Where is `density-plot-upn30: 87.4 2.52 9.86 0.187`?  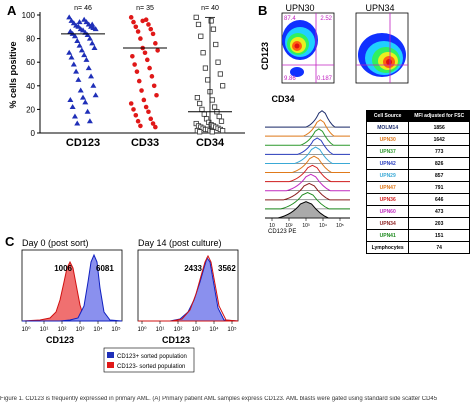 density-plot-upn30: 87.4 2.52 9.86 0.187 is located at coordinates (308, 48).